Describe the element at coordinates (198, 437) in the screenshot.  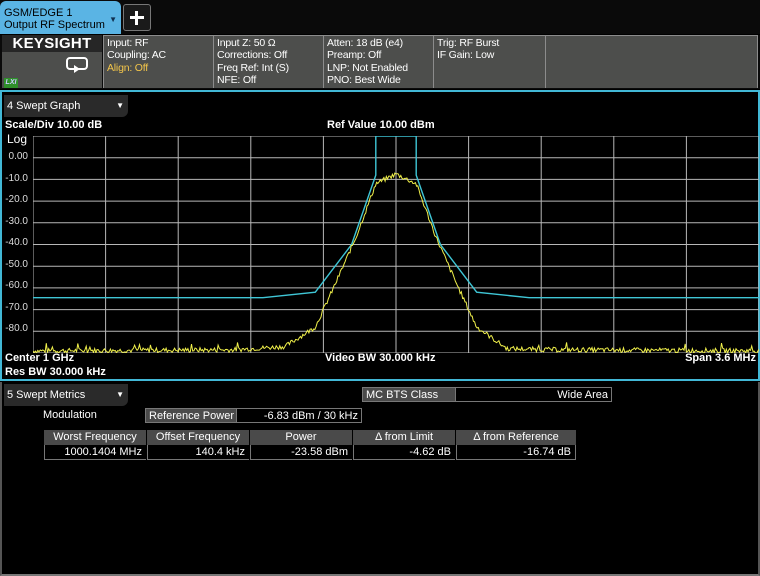
I see `col-header-offset-frequency: Offset Frequency` at that location.